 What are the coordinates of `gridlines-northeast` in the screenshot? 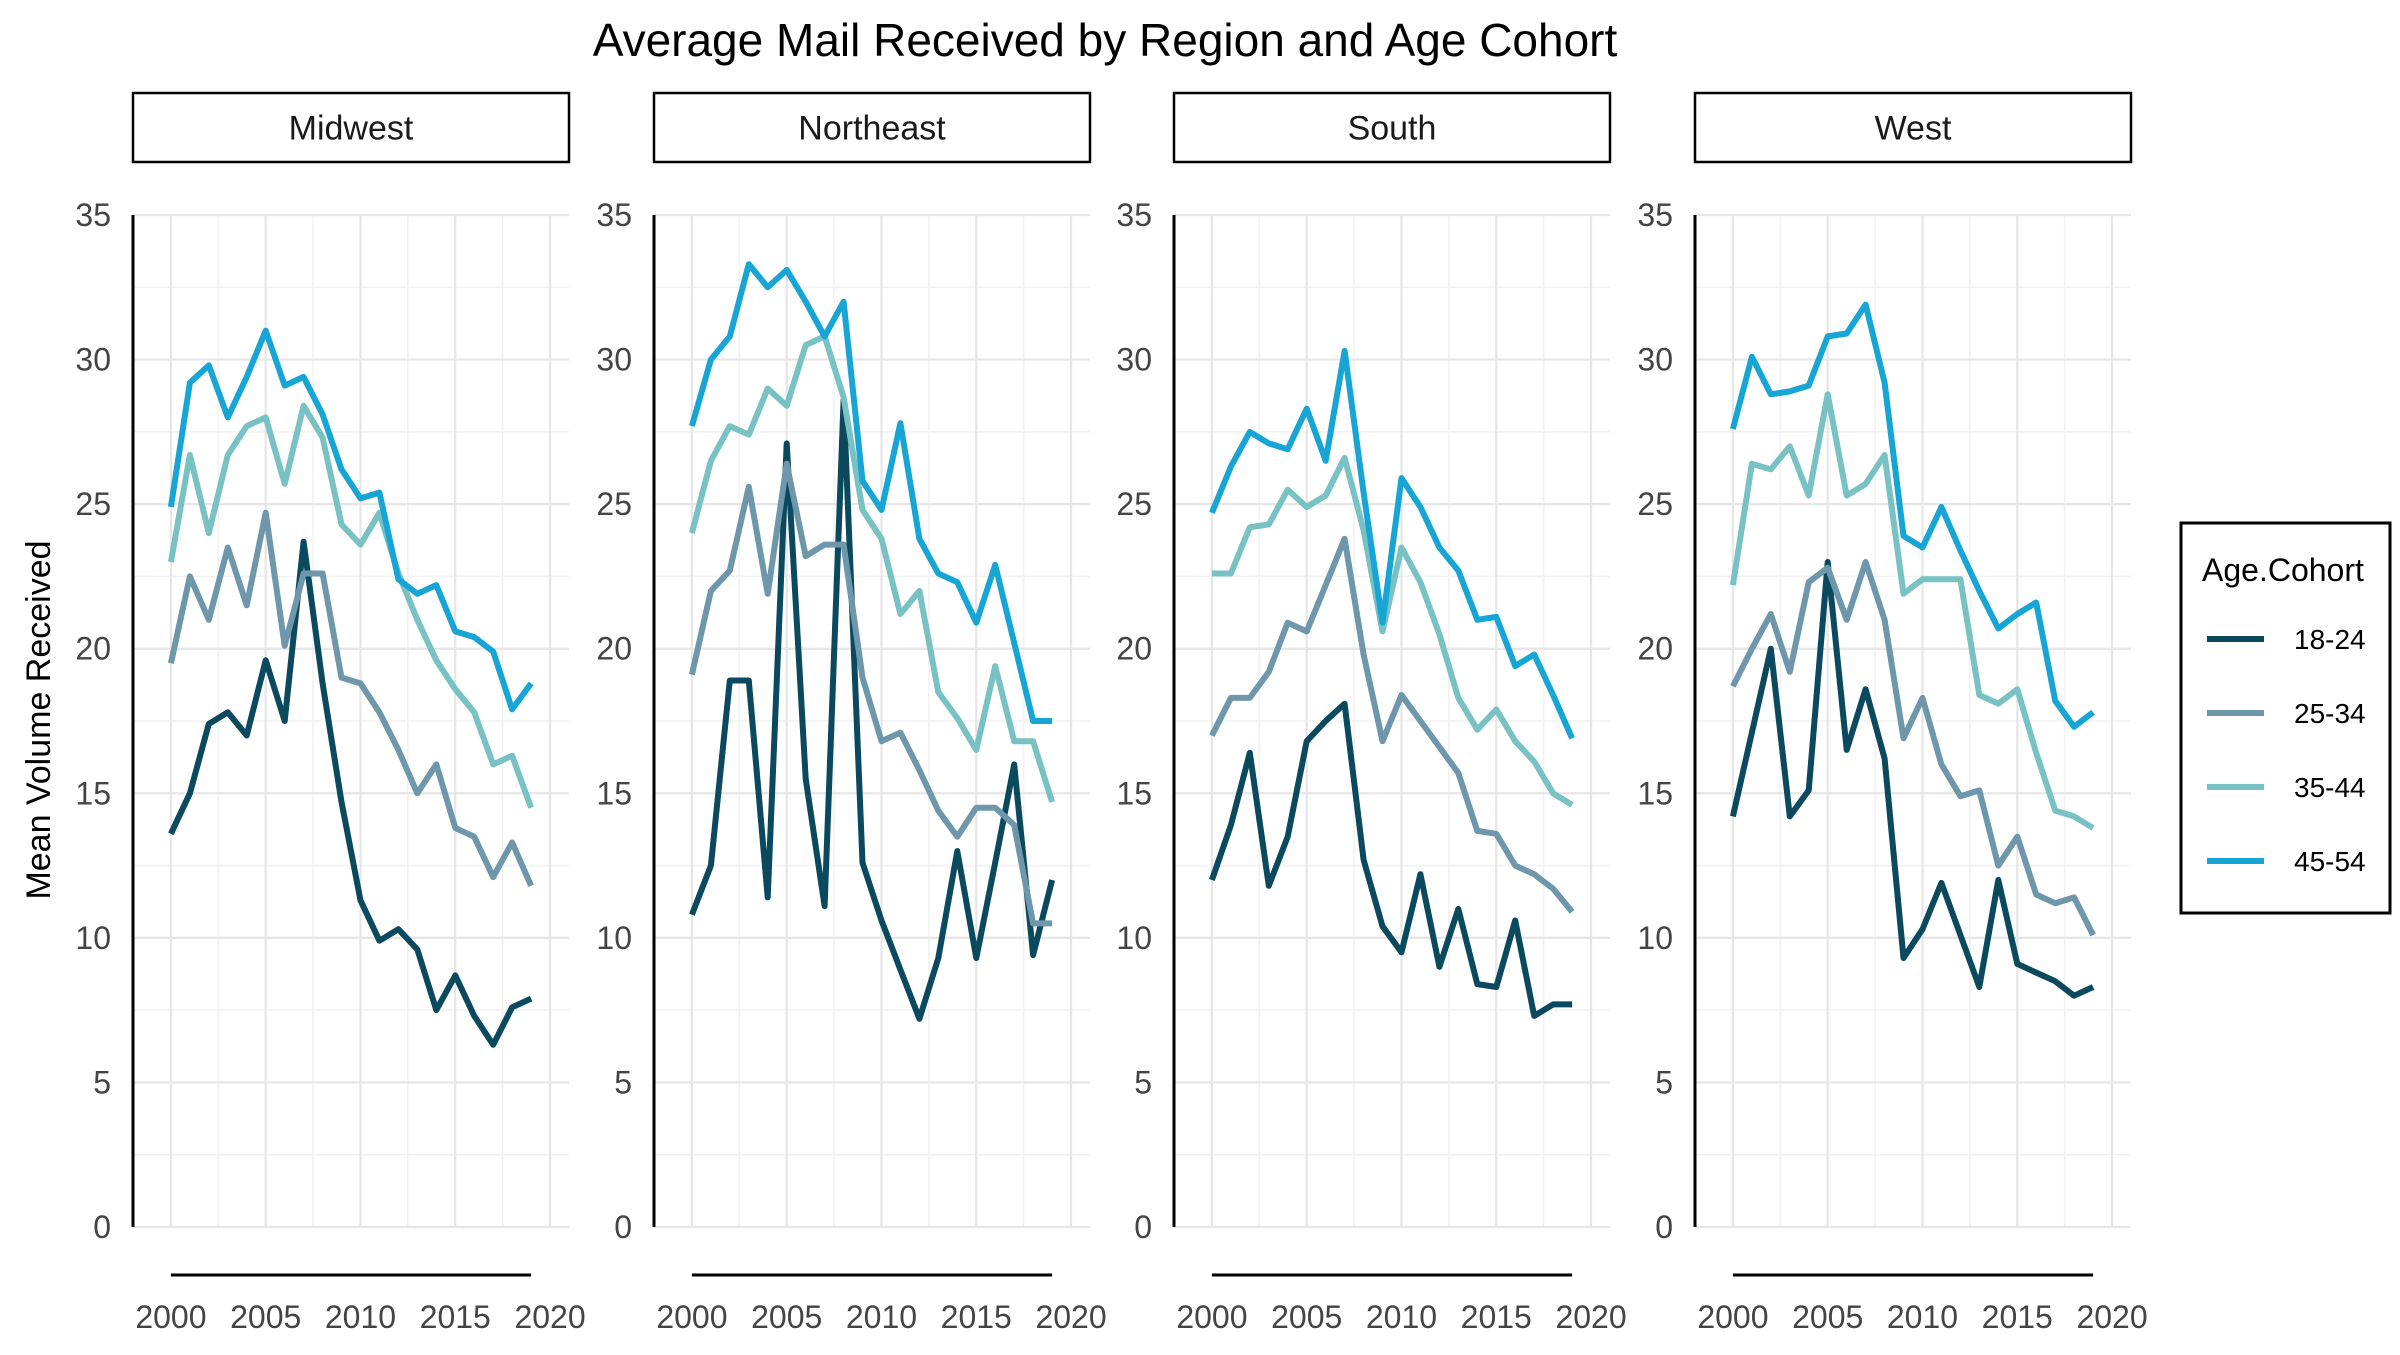 It's located at (872, 721).